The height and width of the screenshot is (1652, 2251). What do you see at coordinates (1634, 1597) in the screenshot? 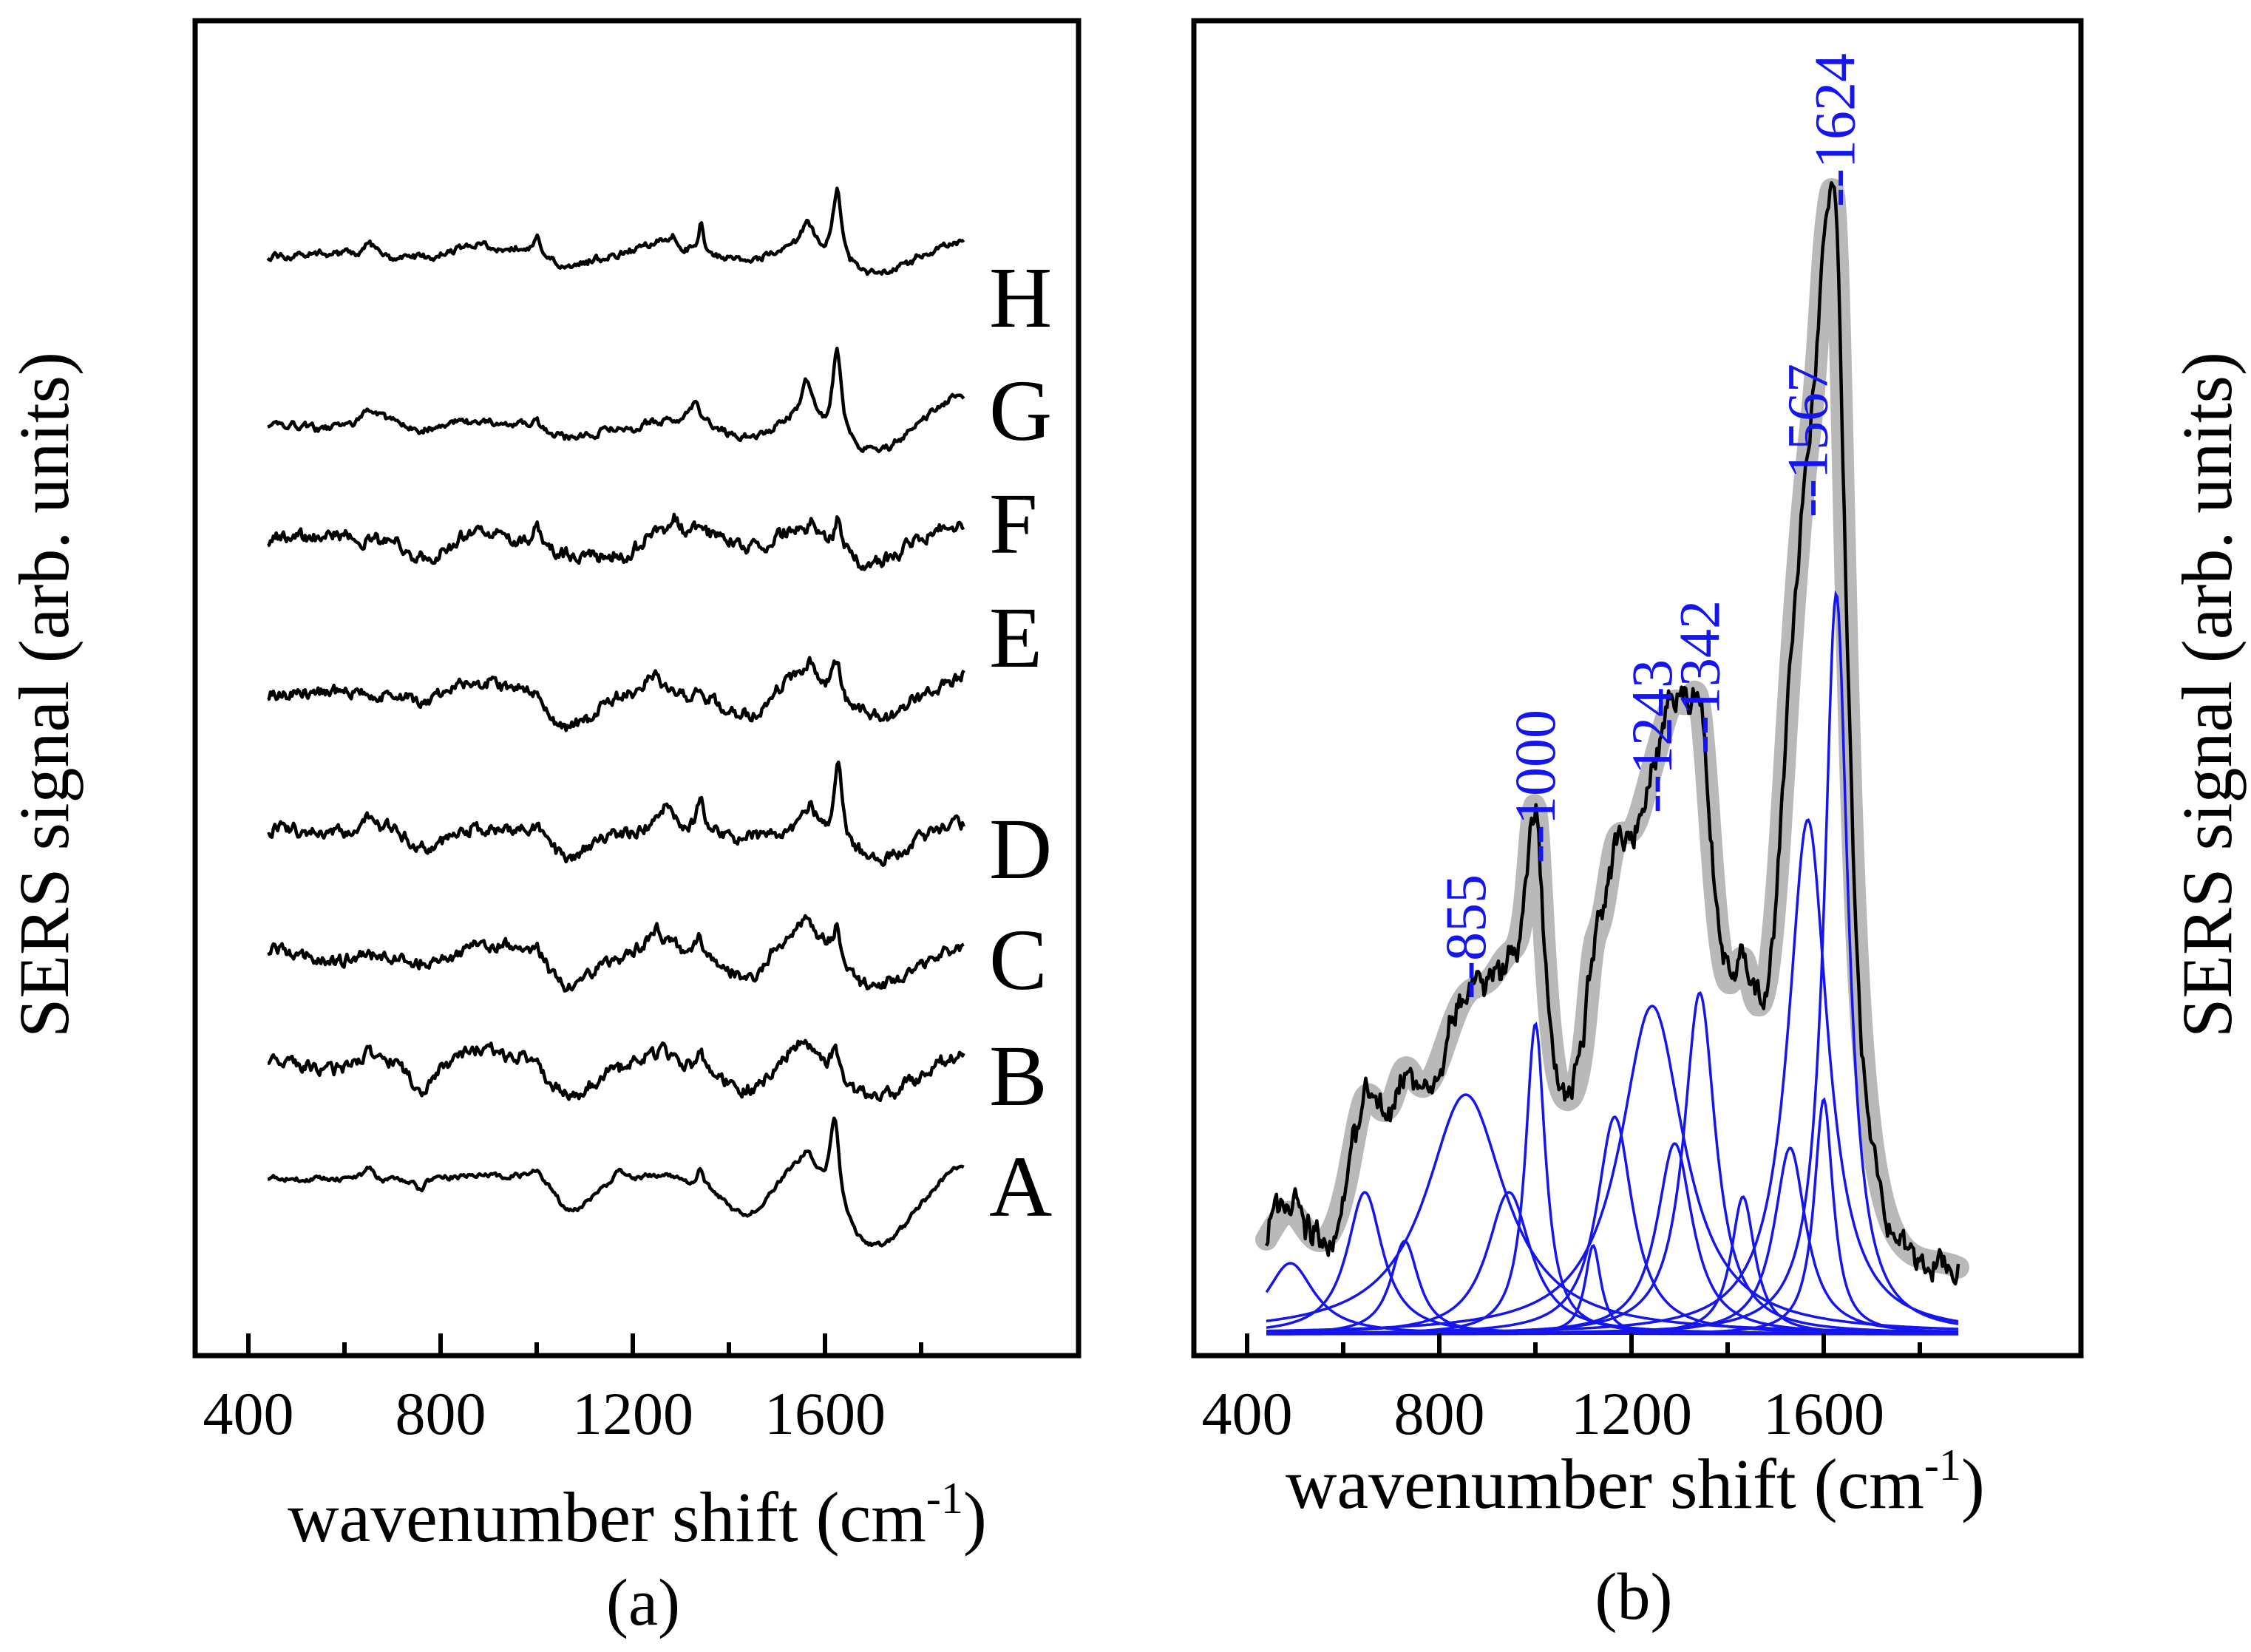
I see `panel-b-caption: (b)` at bounding box center [1634, 1597].